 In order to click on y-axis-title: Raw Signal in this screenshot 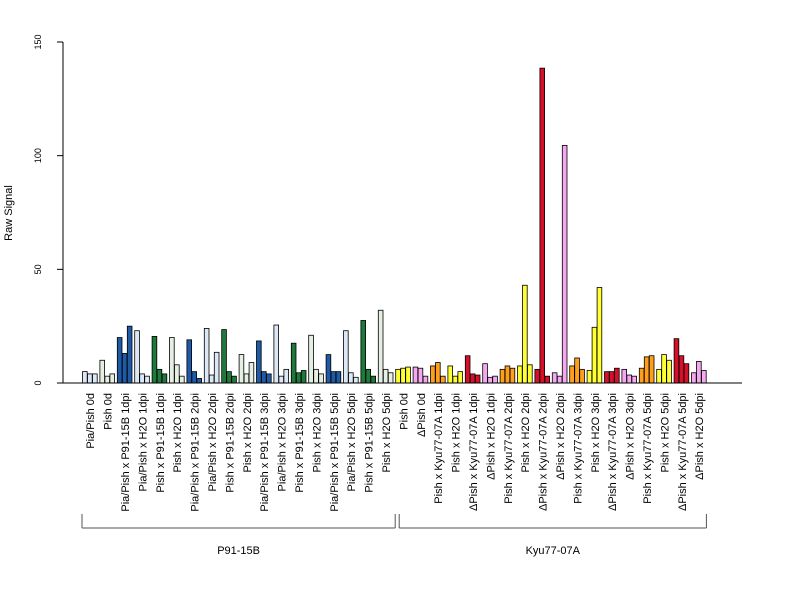, I will do `click(9, 213)`.